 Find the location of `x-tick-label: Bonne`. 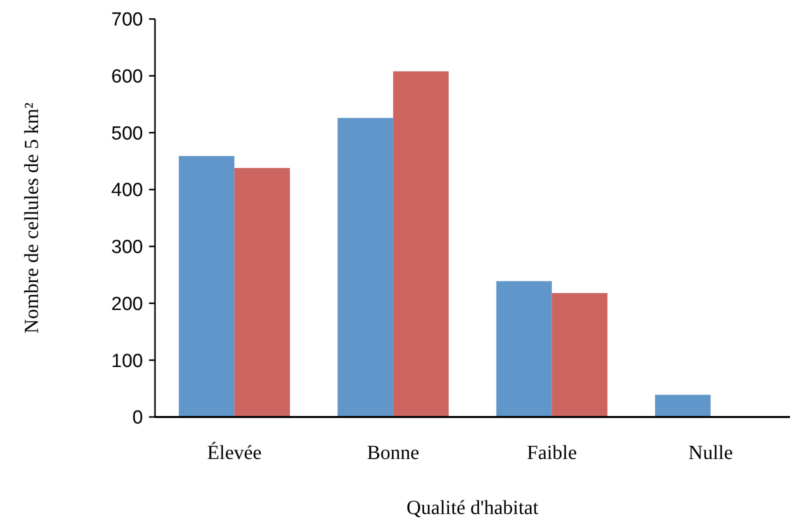

x-tick-label: Bonne is located at coordinates (393, 453).